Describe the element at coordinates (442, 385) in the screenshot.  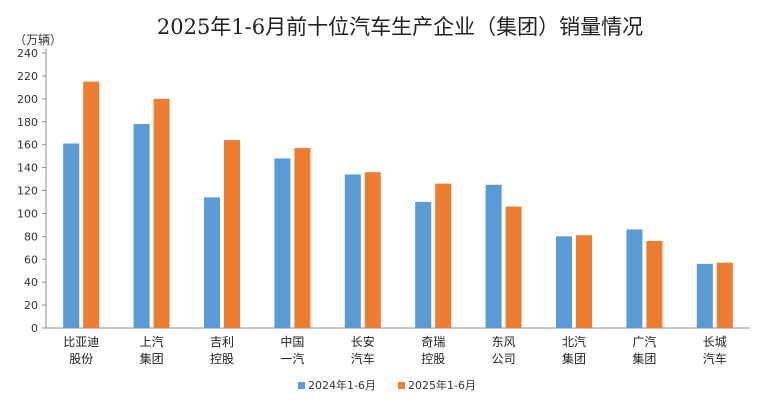
I see `legend-label-2025: 2025年1-6月` at that location.